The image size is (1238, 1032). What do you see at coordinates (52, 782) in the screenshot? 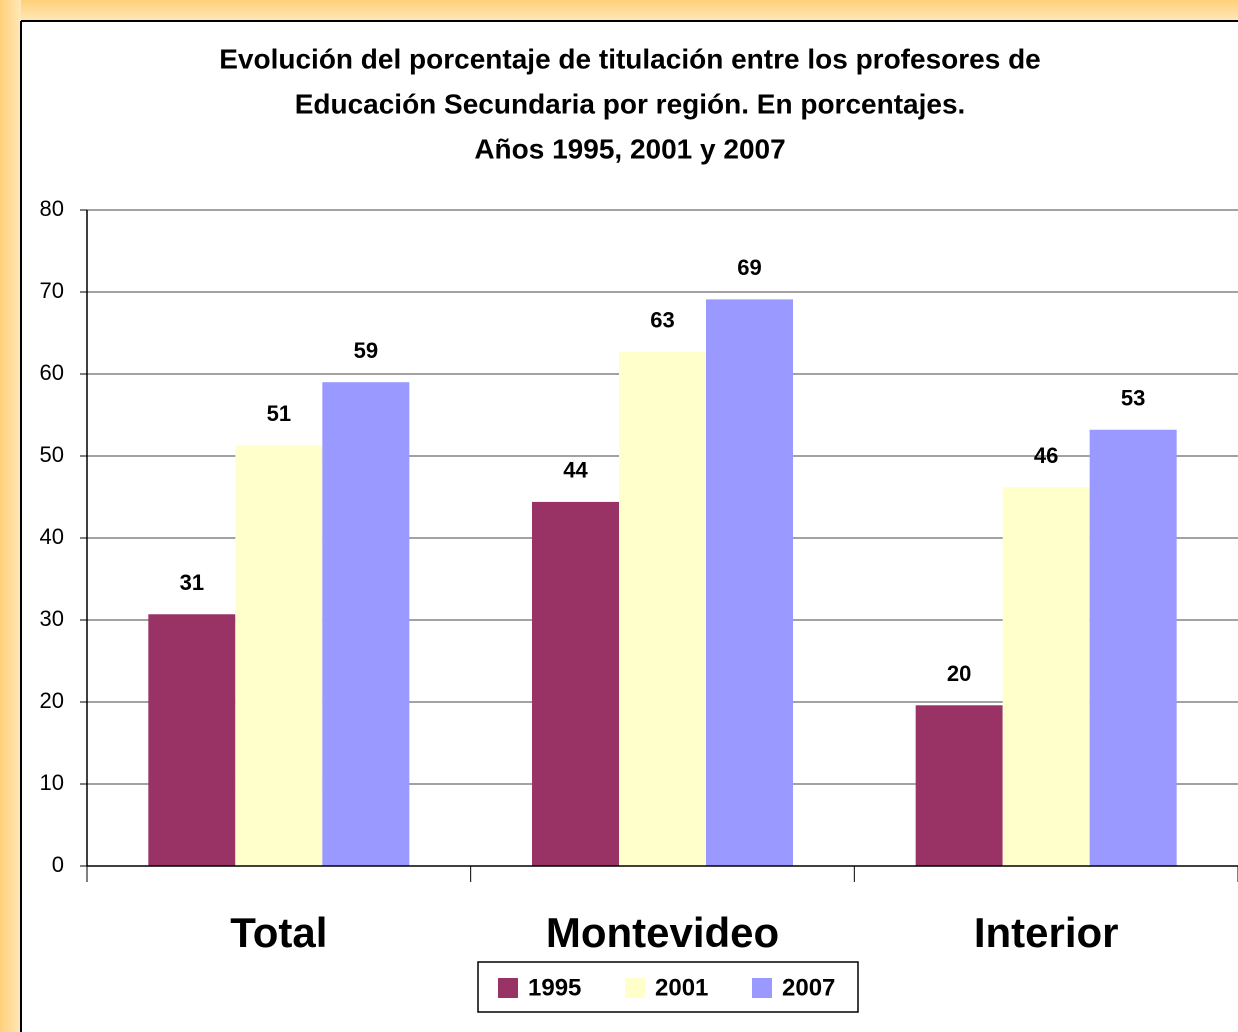
I see `y-tick-label: 10` at bounding box center [52, 782].